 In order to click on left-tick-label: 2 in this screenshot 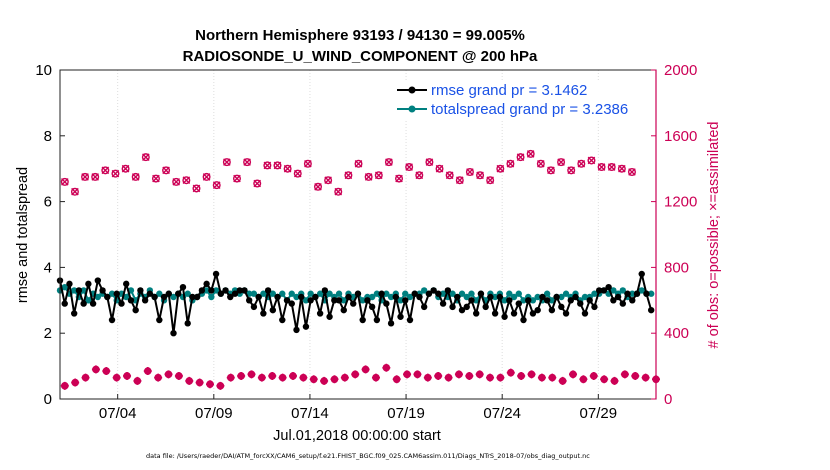, I will do `click(48, 333)`.